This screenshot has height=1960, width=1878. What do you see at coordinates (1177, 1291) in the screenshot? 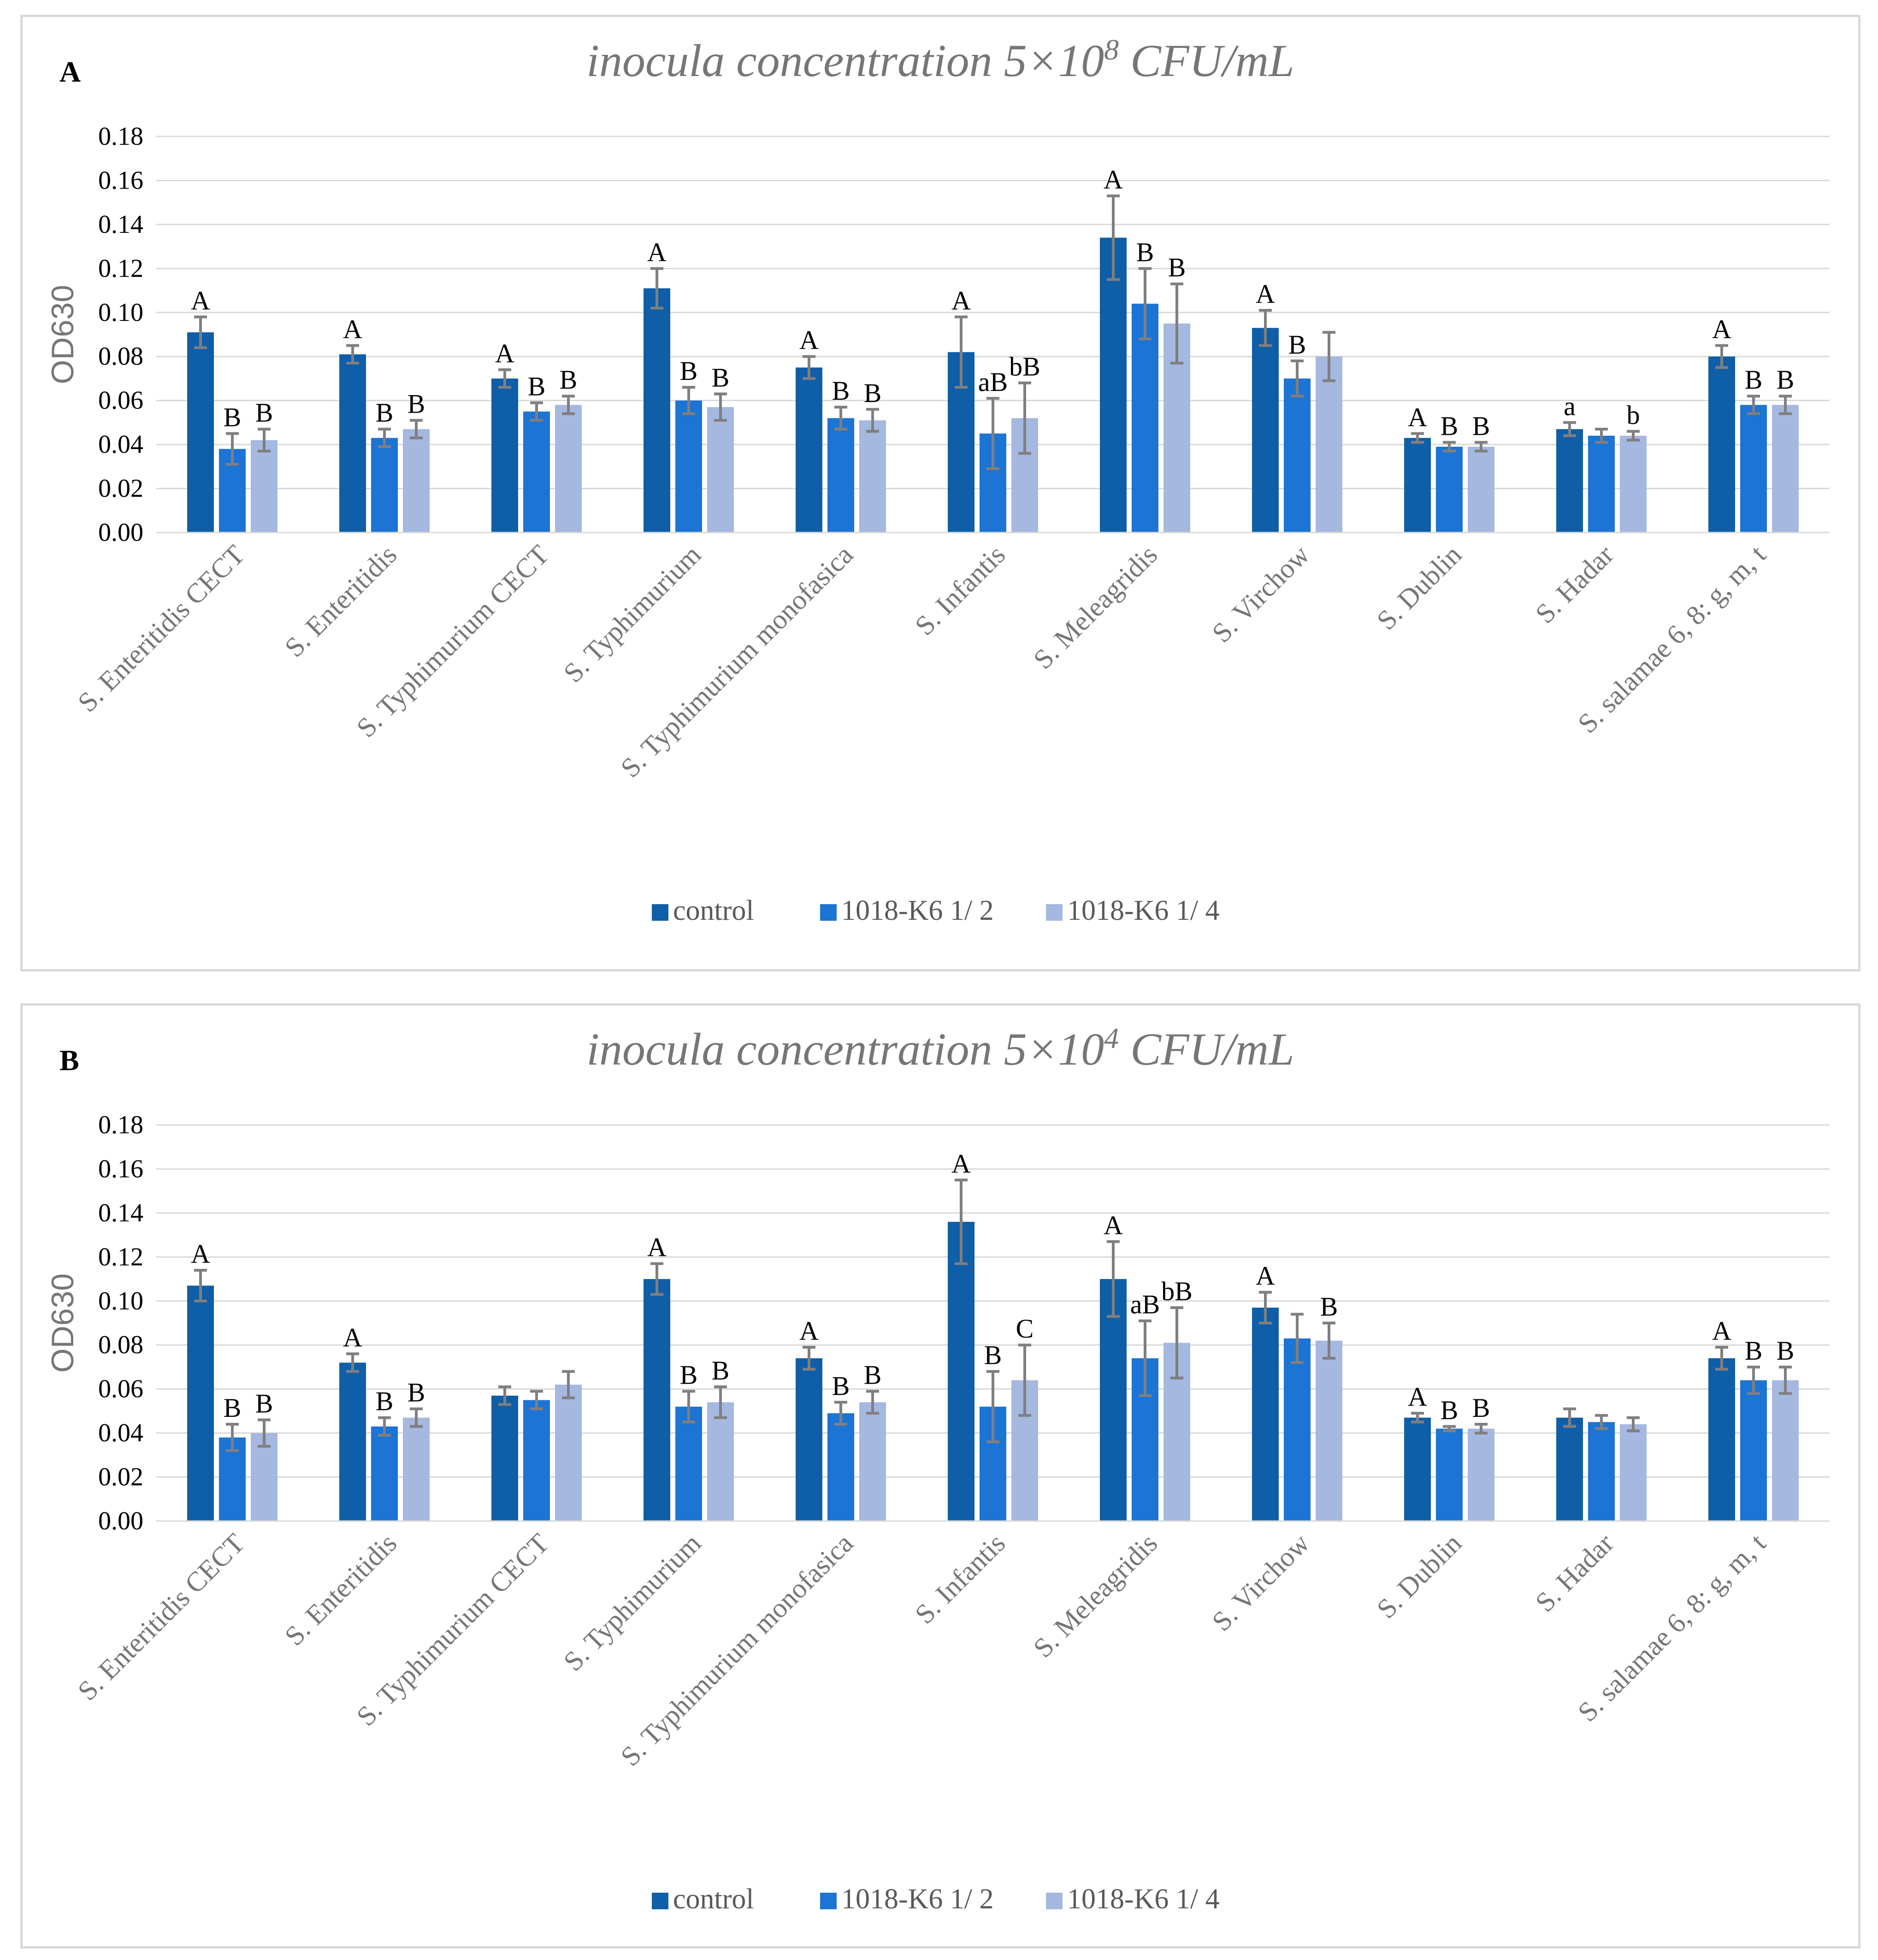
I see `significance-label: bB` at bounding box center [1177, 1291].